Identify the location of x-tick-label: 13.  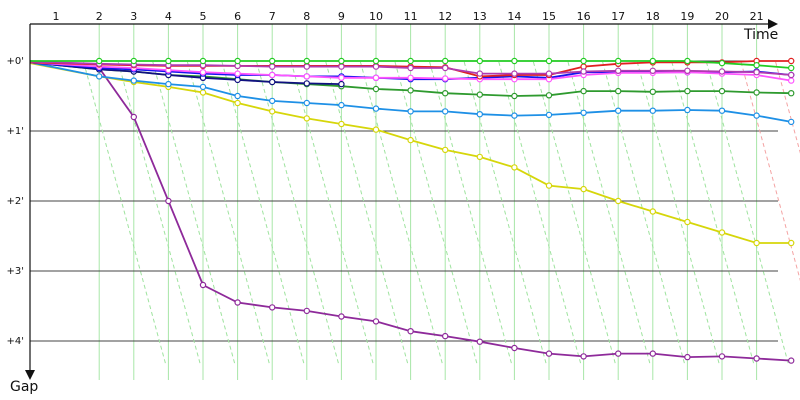
(480, 16).